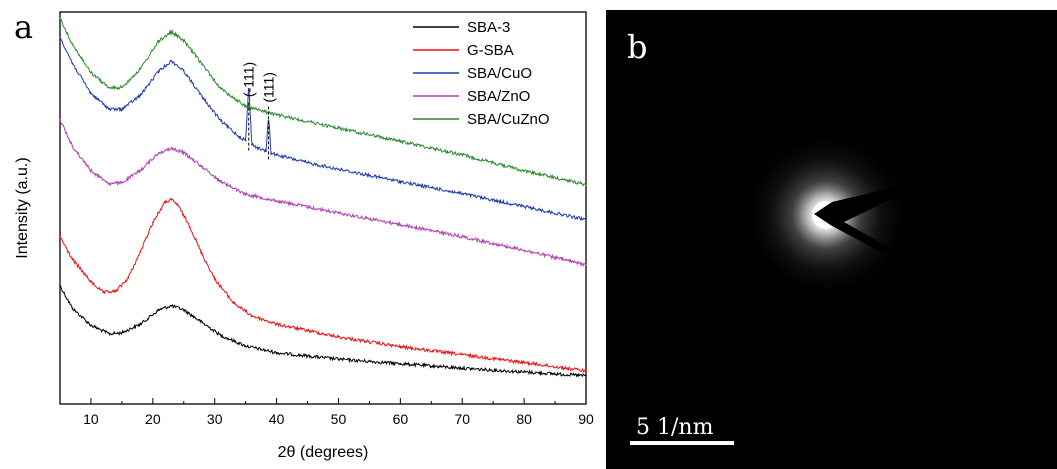  Describe the element at coordinates (23, 27) in the screenshot. I see `panel-a-letter: a` at that location.